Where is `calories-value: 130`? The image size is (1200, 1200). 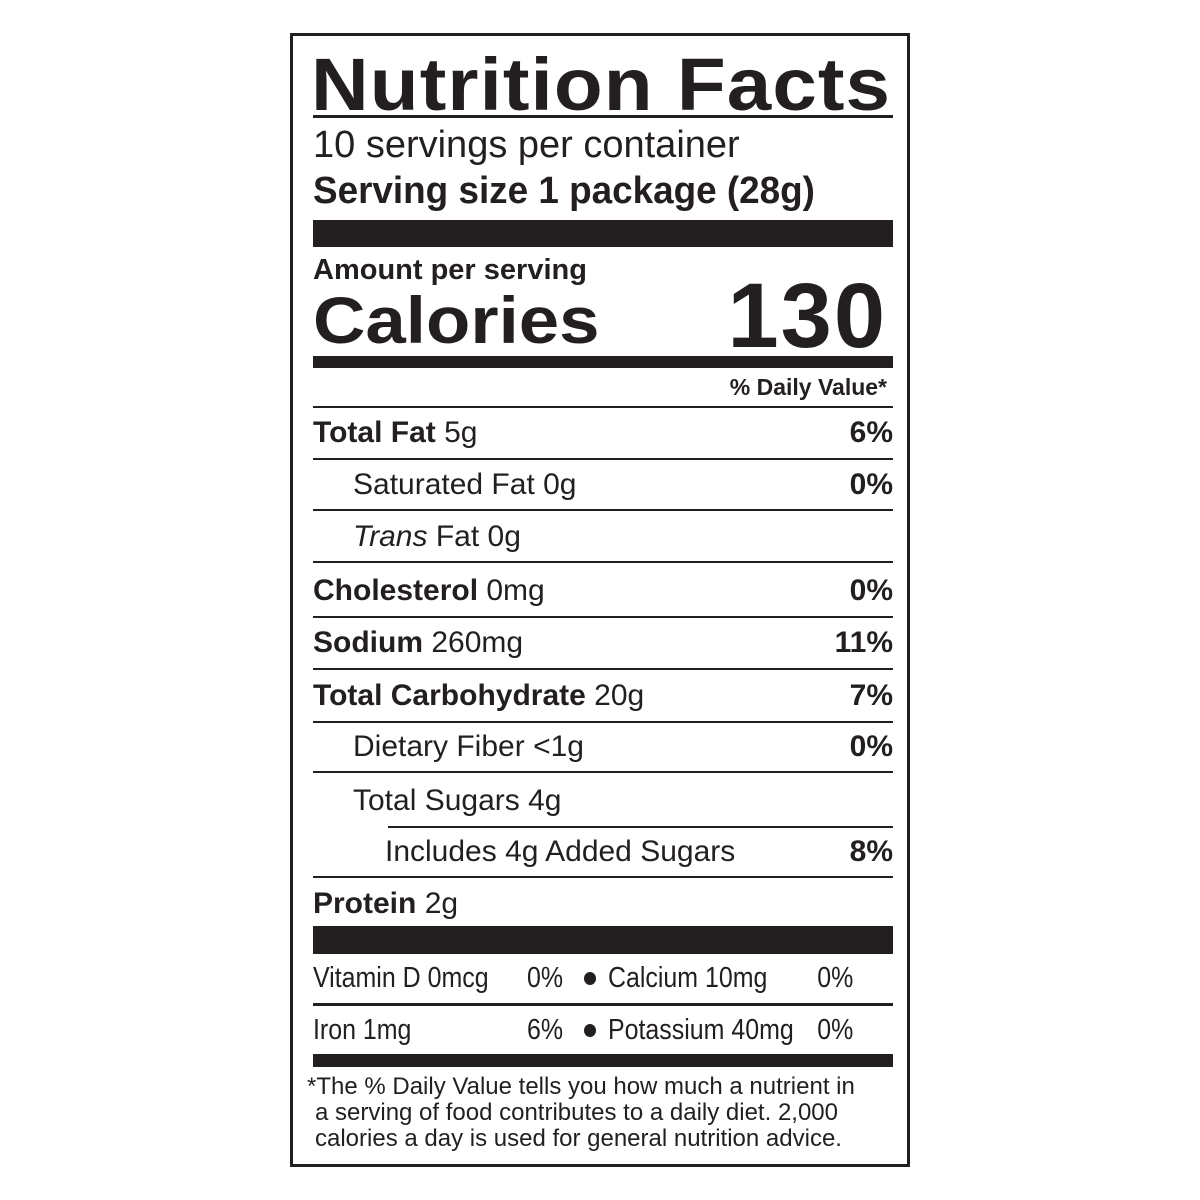
calories-value: 130 is located at coordinates (807, 316).